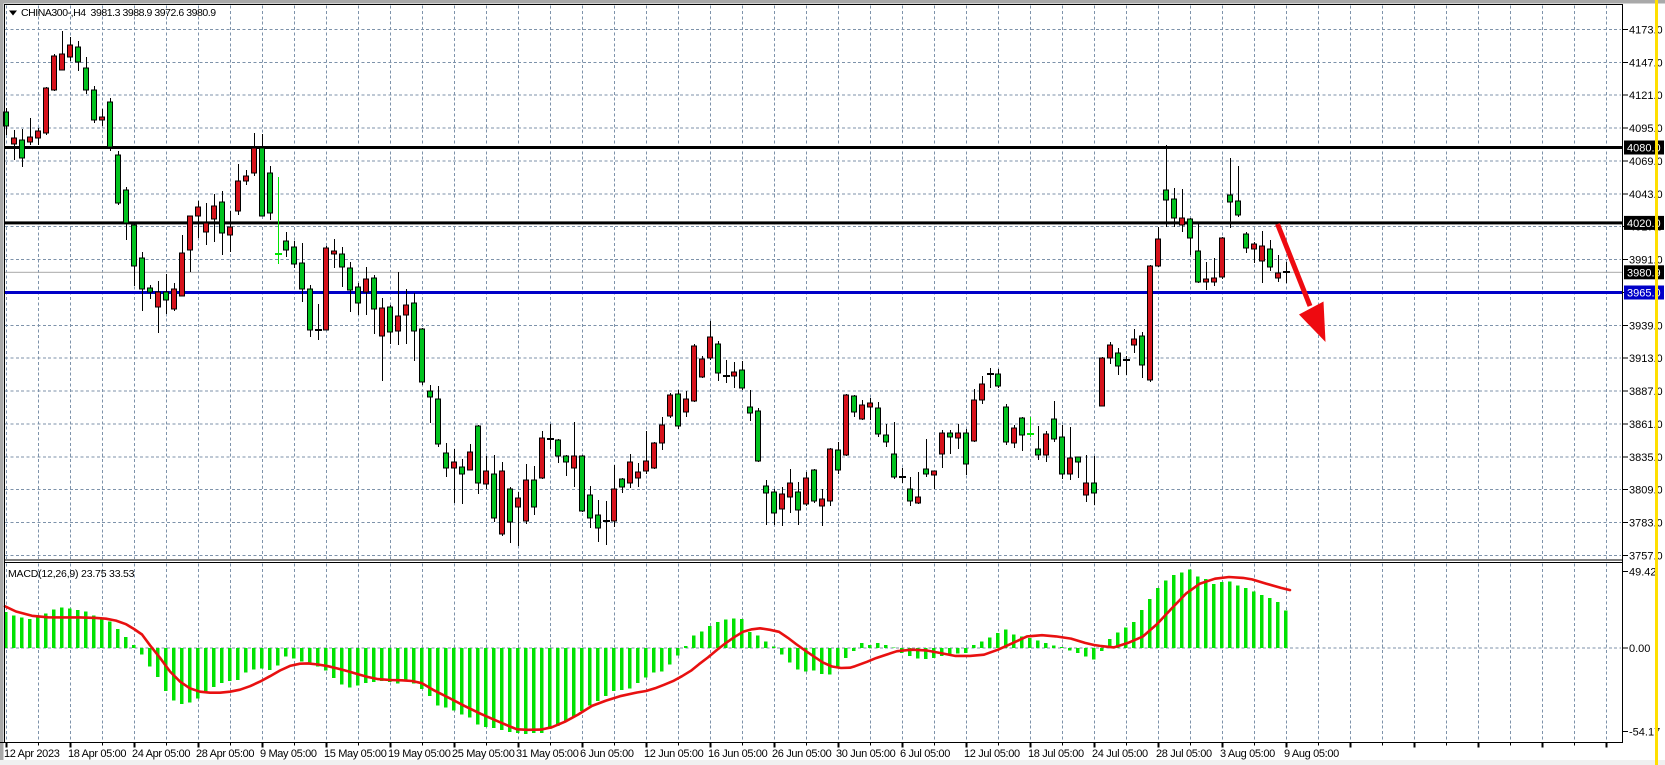  I want to click on svg-text: 26 Jun 05:00, so click(802, 754).